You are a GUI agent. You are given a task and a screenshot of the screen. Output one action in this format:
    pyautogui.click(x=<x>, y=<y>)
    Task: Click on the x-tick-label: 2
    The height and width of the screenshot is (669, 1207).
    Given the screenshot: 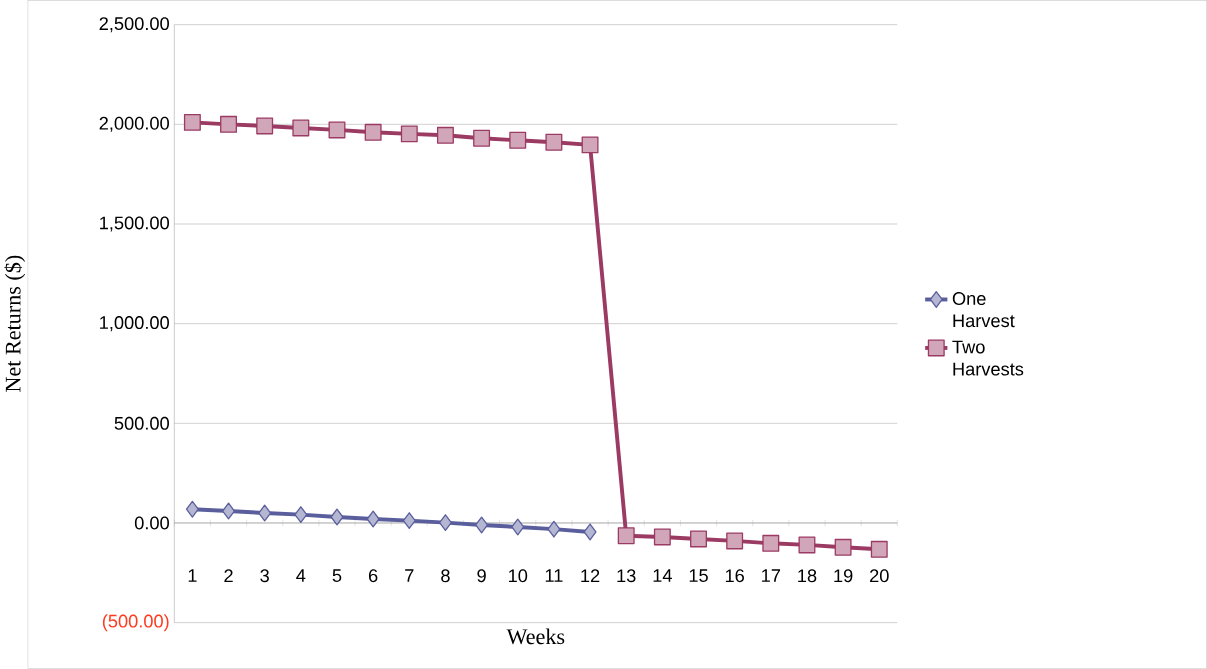 What is the action you would take?
    pyautogui.click(x=228, y=576)
    